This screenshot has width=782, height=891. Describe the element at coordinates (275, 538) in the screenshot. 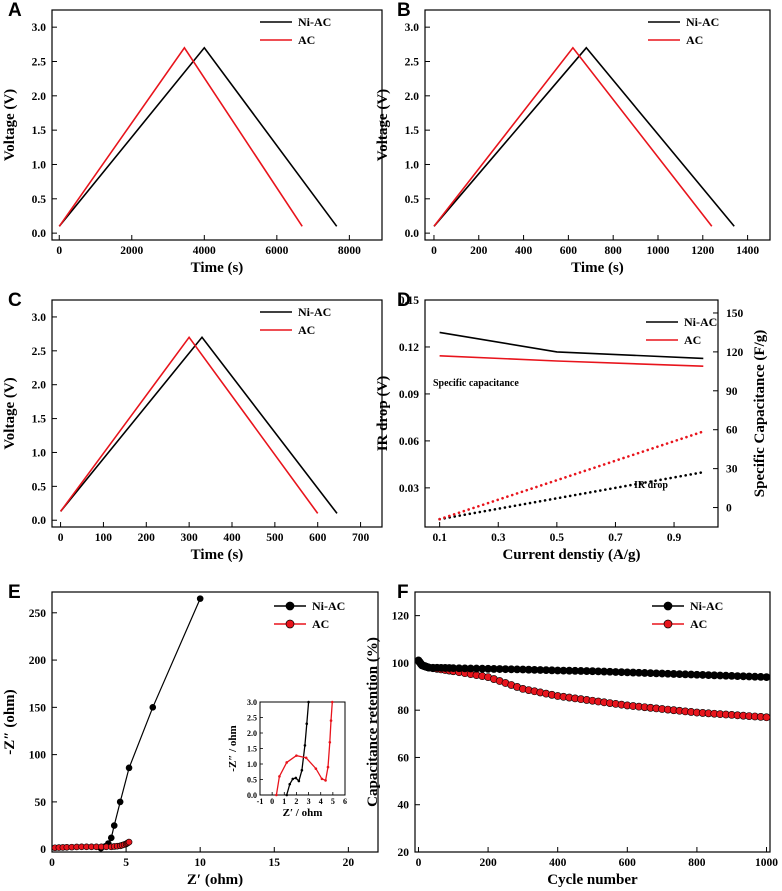

I see `x-tick-label: 500` at that location.